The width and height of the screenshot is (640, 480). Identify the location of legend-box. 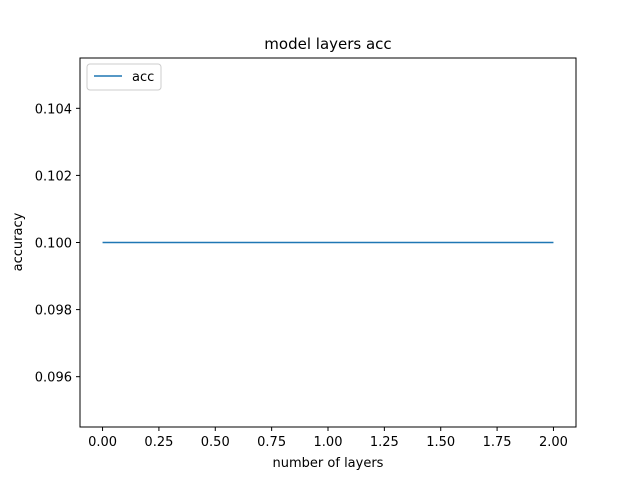
(124, 77).